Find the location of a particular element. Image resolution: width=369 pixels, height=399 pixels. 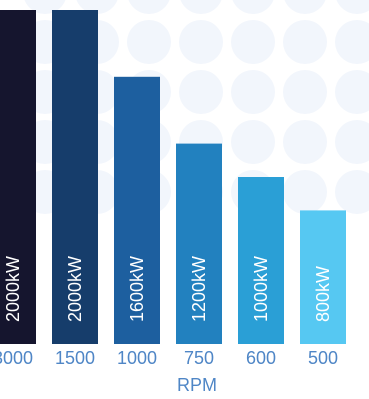

x-tick-label: 500 is located at coordinates (323, 358).